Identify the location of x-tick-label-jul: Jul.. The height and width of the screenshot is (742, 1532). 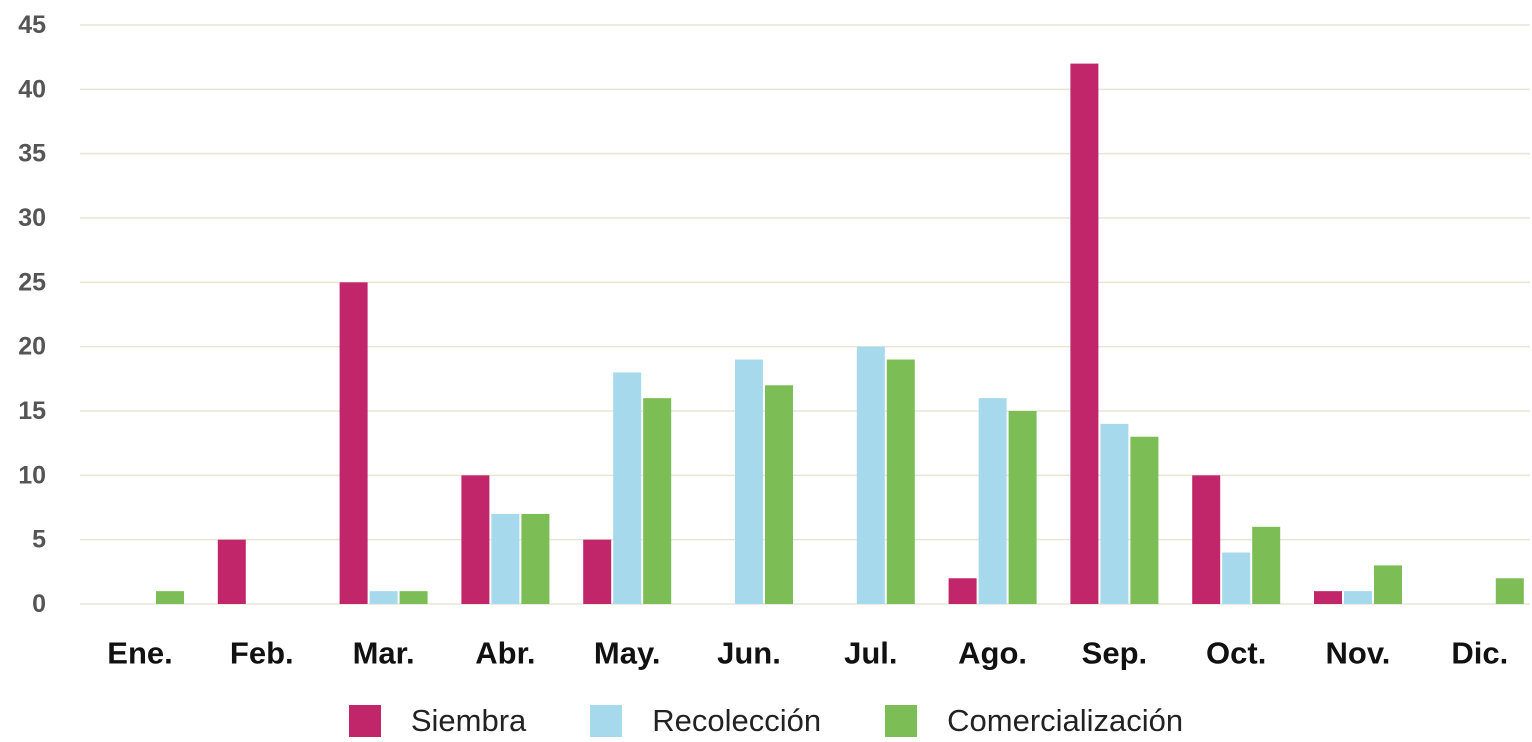
(870, 653).